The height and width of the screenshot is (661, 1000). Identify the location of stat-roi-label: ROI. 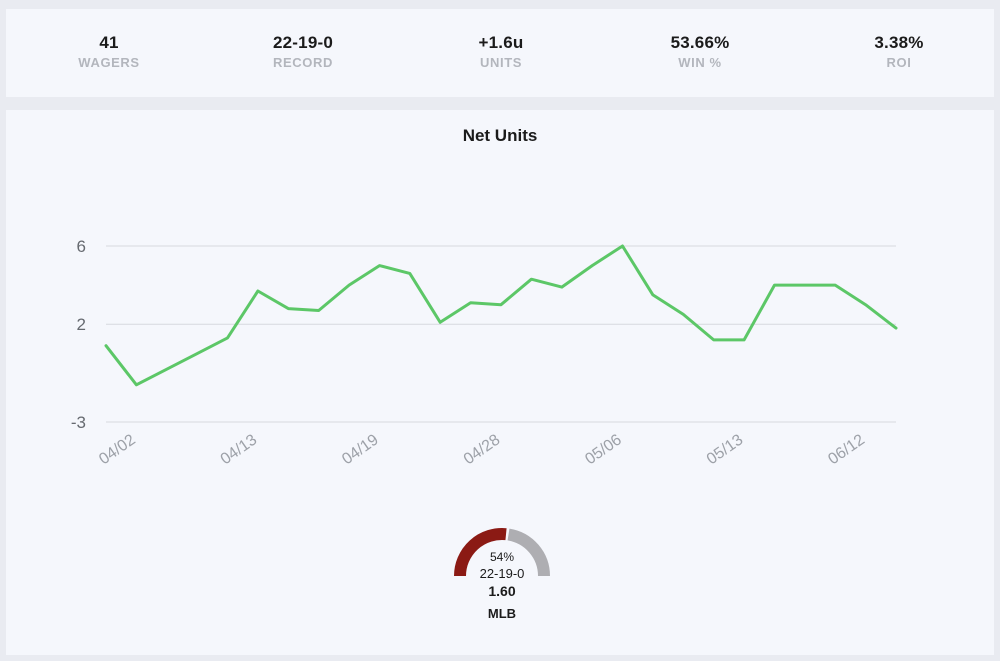
(899, 62).